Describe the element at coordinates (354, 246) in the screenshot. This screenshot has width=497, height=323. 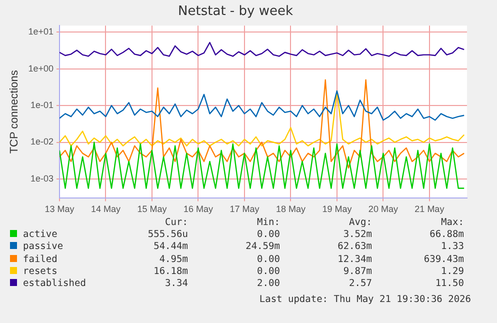
I see `text: 62.63m` at that location.